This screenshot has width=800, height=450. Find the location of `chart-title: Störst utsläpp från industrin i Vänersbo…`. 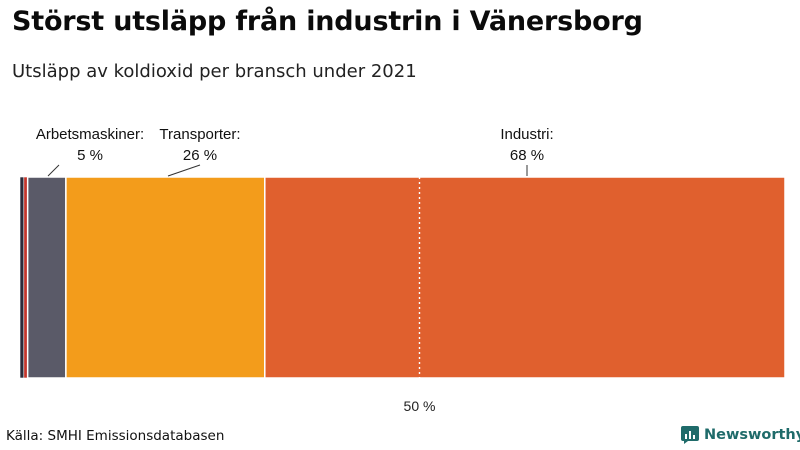

chart-title: Störst utsläpp från industrin i Vänersbo… is located at coordinates (327, 21).